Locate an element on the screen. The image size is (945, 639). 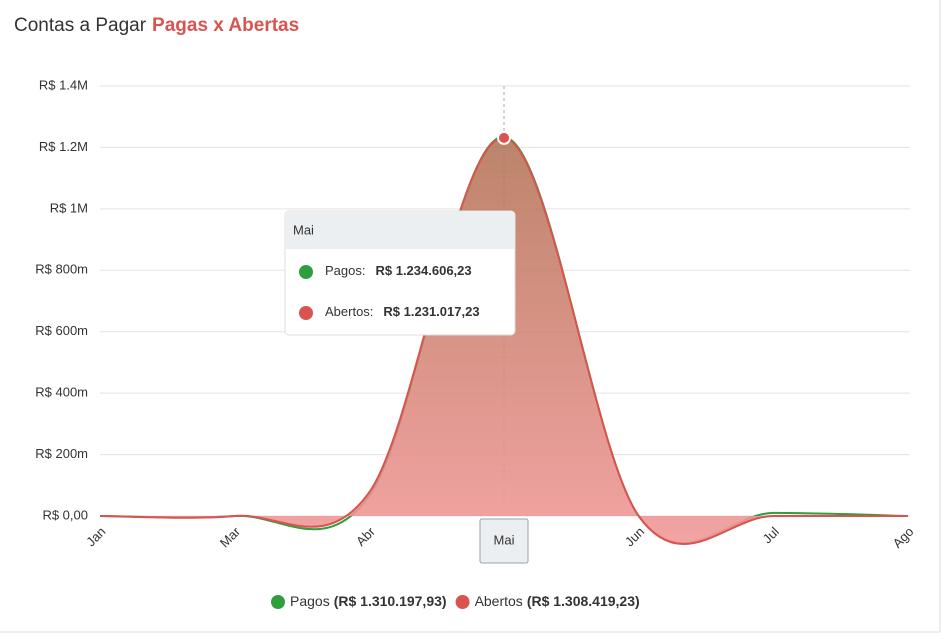
y-tick-label: R$ 600m is located at coordinates (61, 330).